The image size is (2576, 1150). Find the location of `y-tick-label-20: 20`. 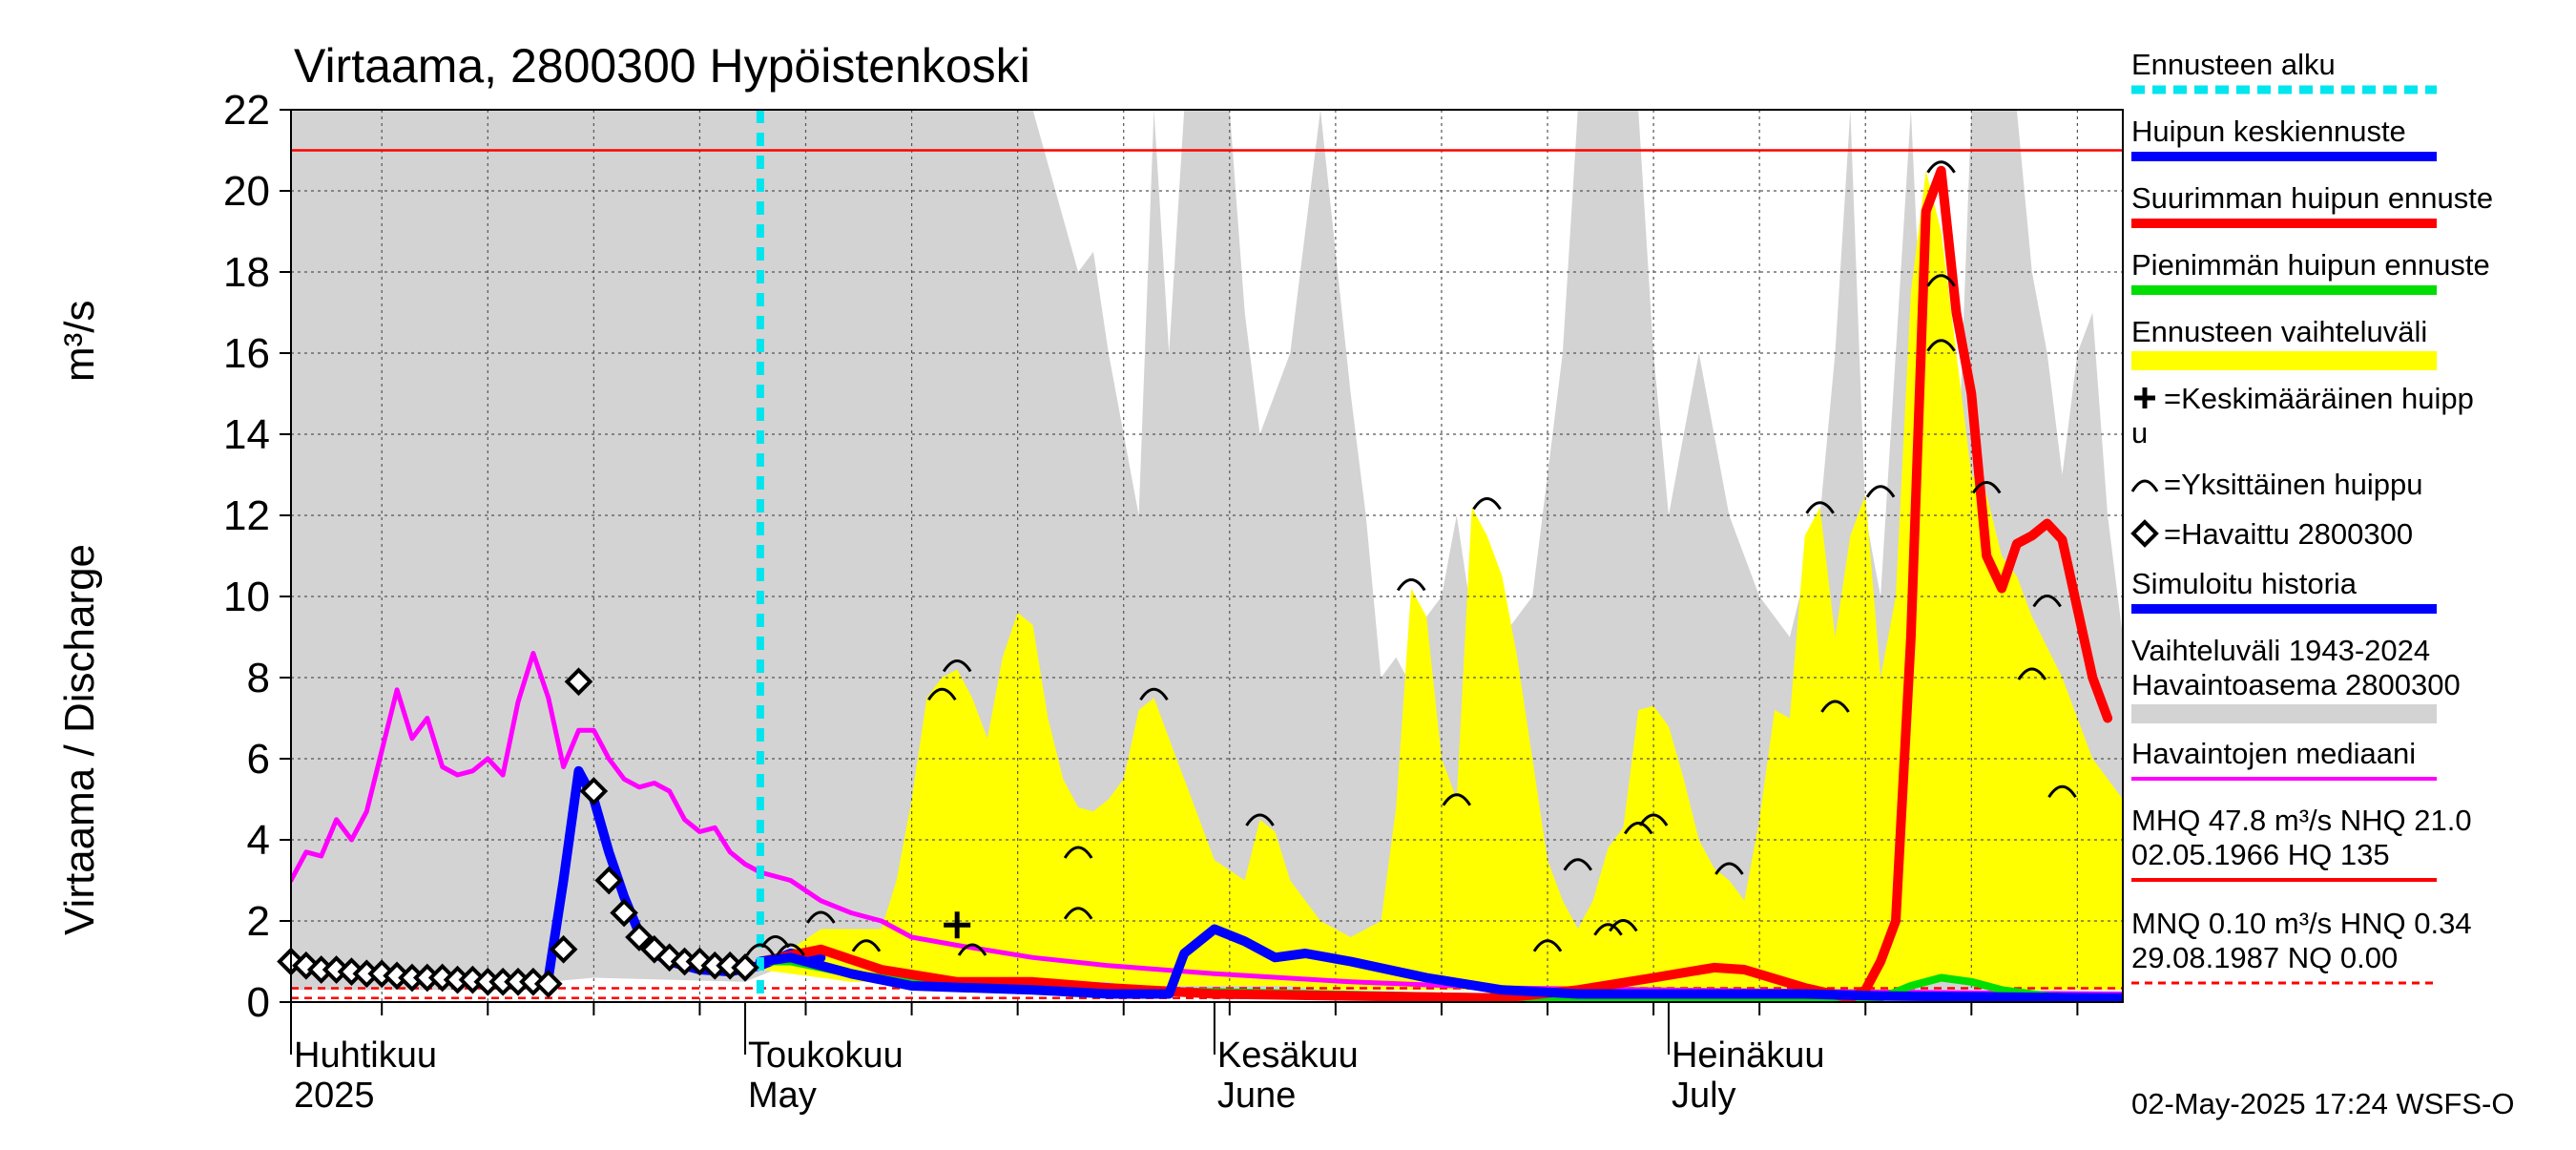

y-tick-label-20: 20 is located at coordinates (246, 191).